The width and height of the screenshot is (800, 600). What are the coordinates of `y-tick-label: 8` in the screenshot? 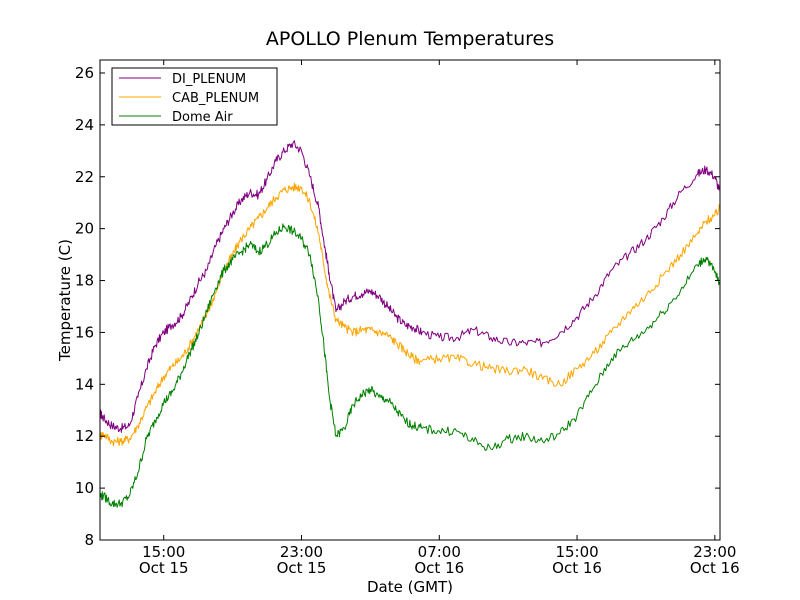 It's located at (89, 540).